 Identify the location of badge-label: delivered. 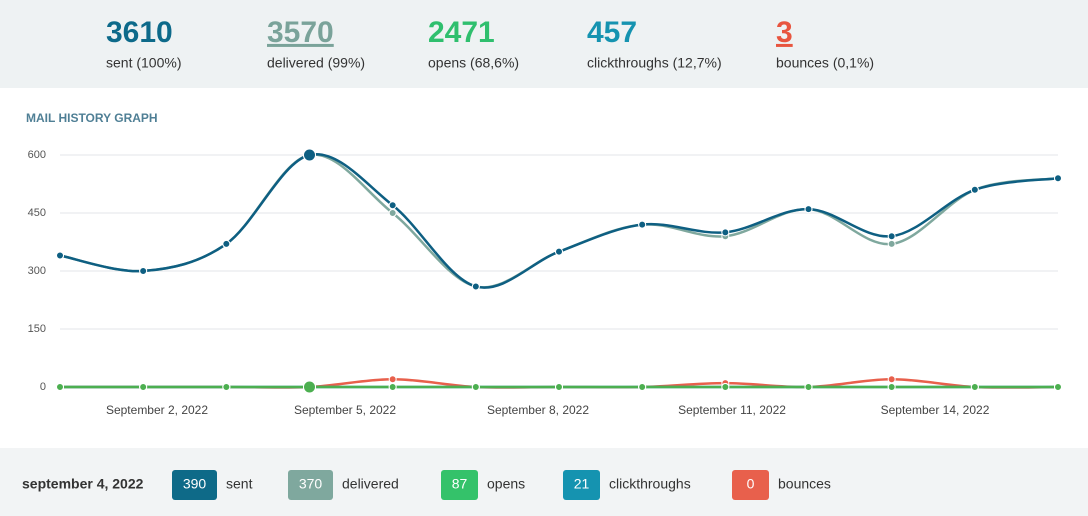
(370, 484).